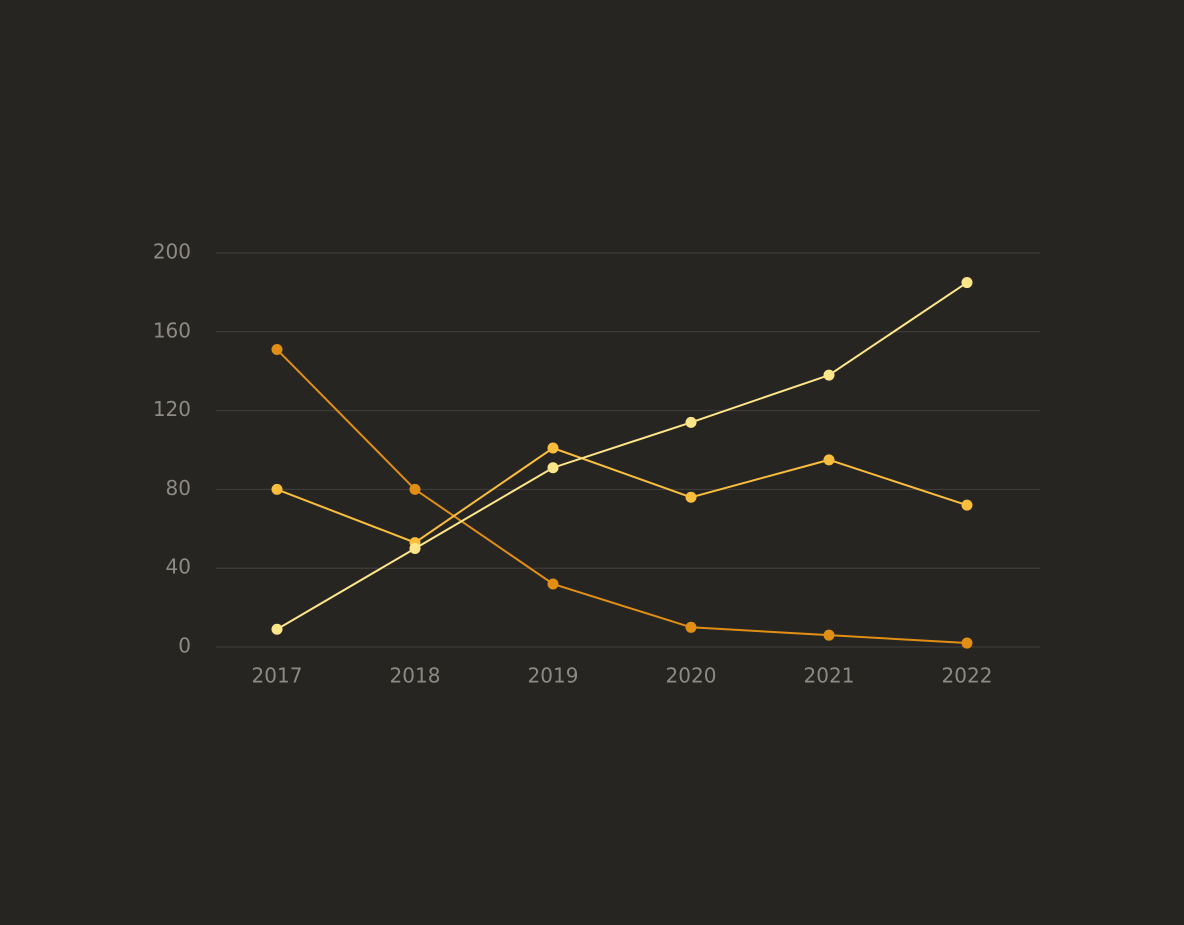 Image resolution: width=1184 pixels, height=925 pixels. What do you see at coordinates (553, 676) in the screenshot?
I see `x-tick-label: 2019` at bounding box center [553, 676].